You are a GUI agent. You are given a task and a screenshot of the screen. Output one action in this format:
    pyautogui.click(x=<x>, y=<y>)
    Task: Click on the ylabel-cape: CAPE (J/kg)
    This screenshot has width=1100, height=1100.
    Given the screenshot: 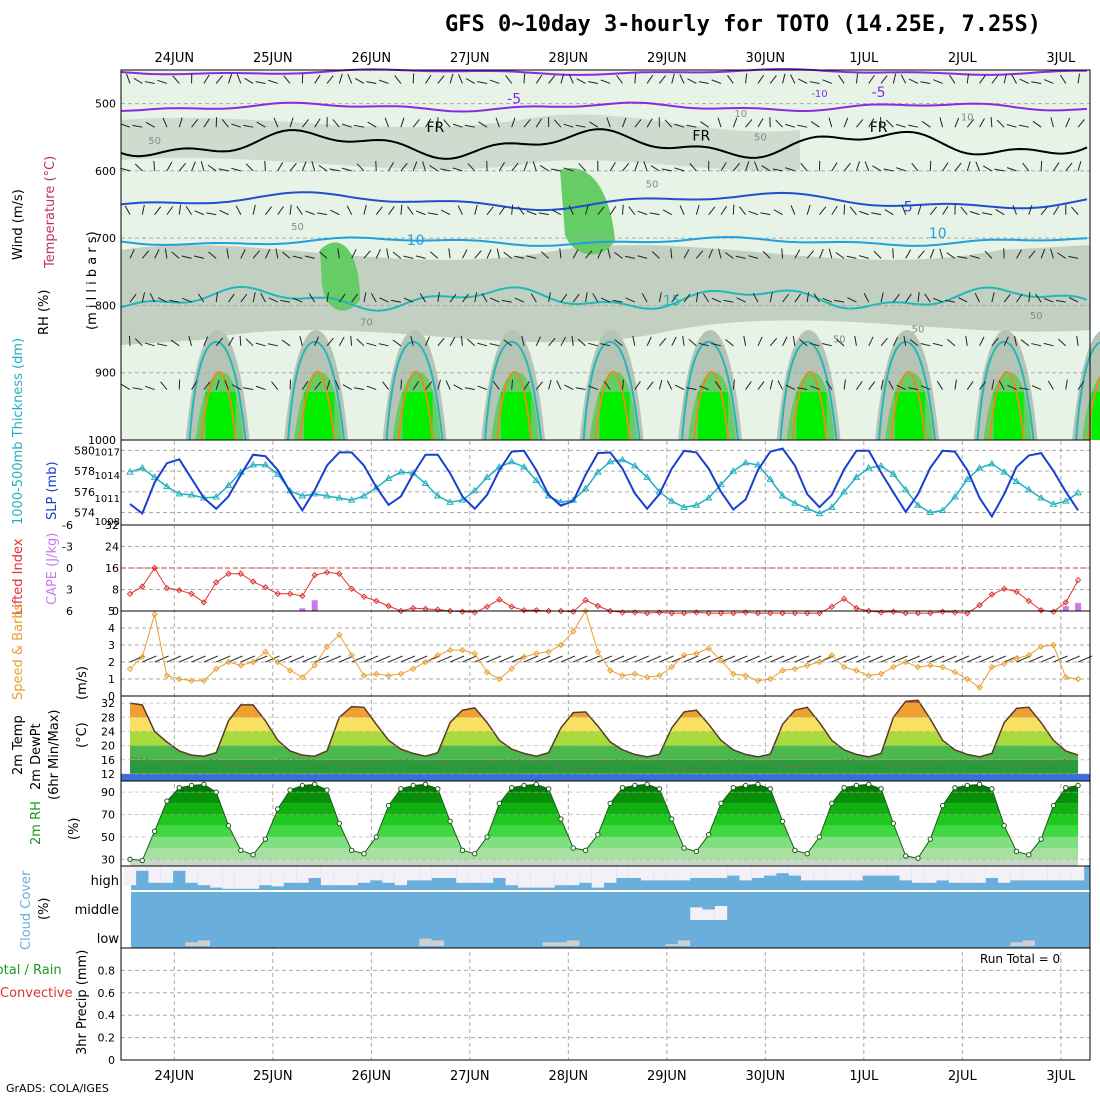 What is the action you would take?
    pyautogui.click(x=52, y=569)
    